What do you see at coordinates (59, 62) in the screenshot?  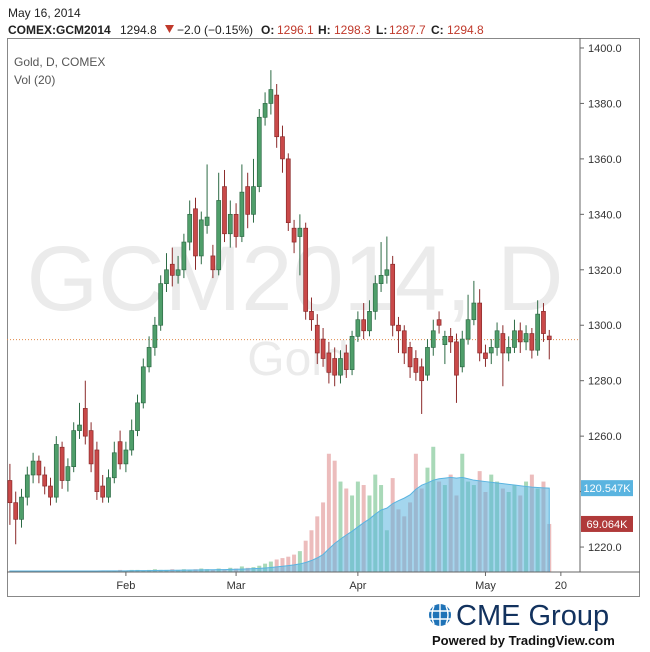 I see `legend-title: Gold, D, COMEX` at bounding box center [59, 62].